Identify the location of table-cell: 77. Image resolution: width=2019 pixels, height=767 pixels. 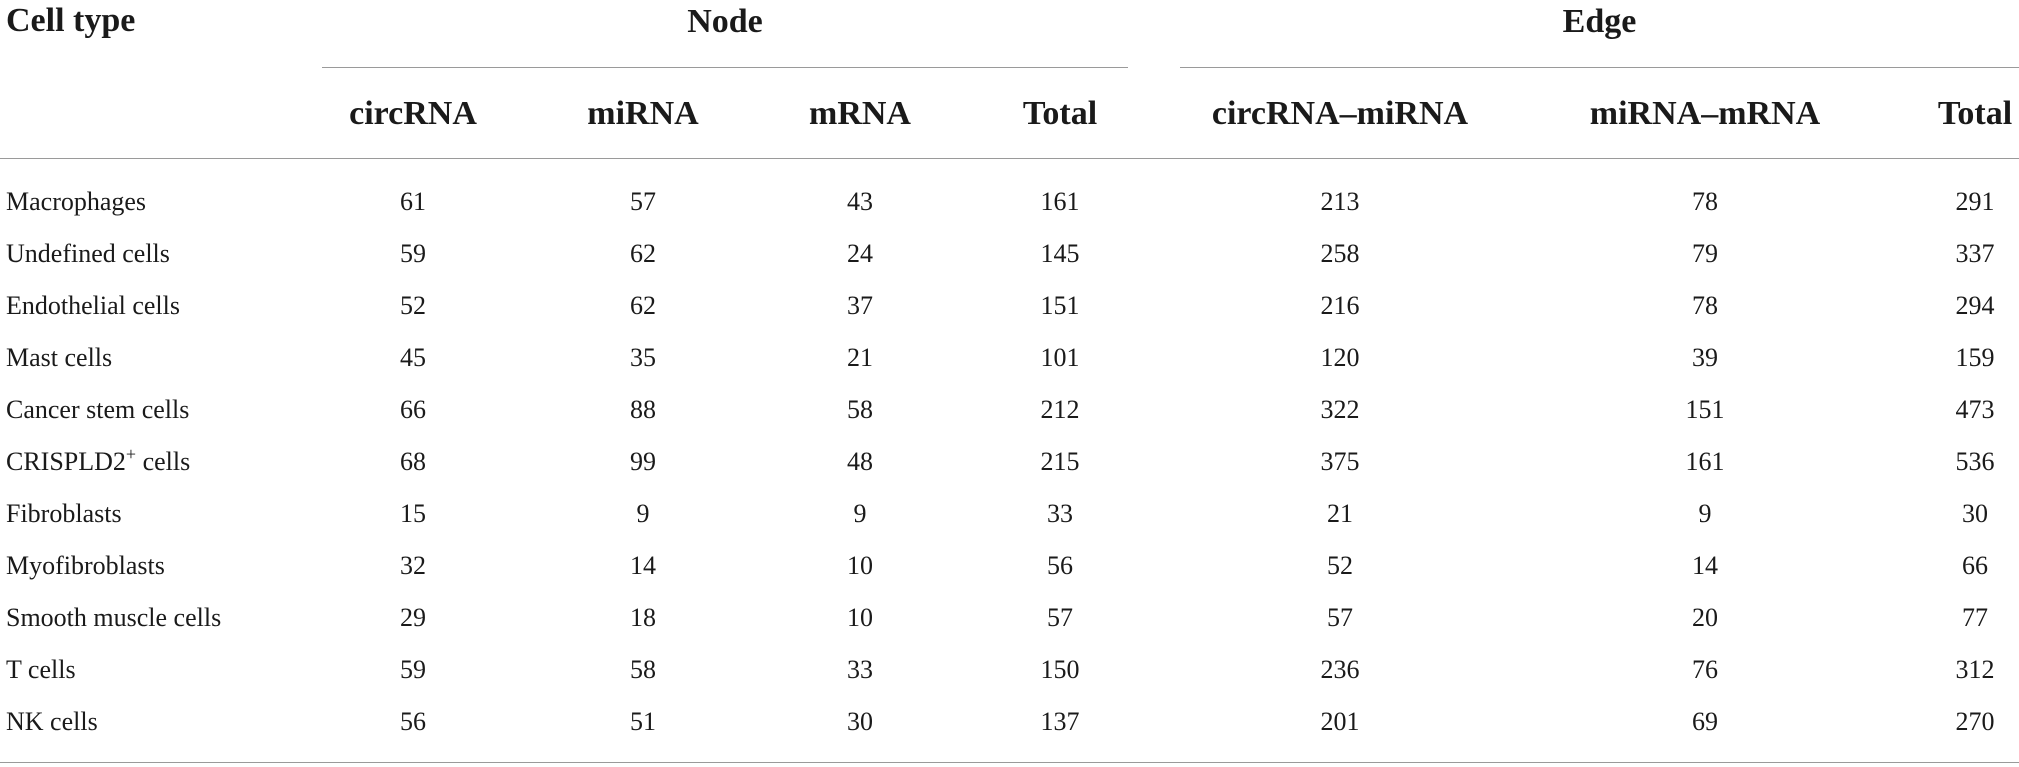
(1975, 617).